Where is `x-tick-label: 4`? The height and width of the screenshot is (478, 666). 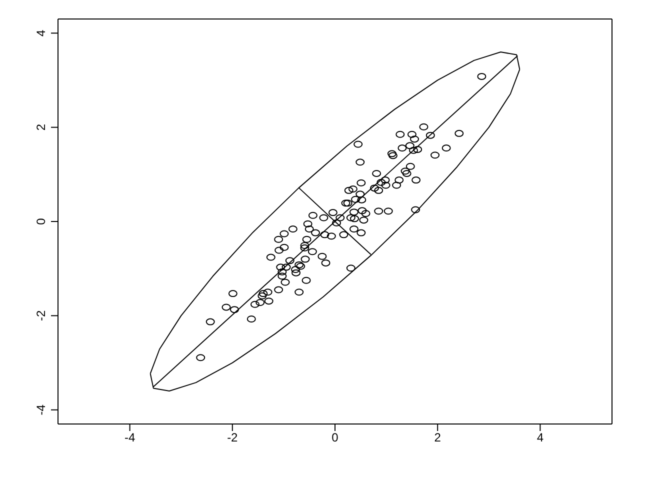
x-tick-label: 4 is located at coordinates (540, 437).